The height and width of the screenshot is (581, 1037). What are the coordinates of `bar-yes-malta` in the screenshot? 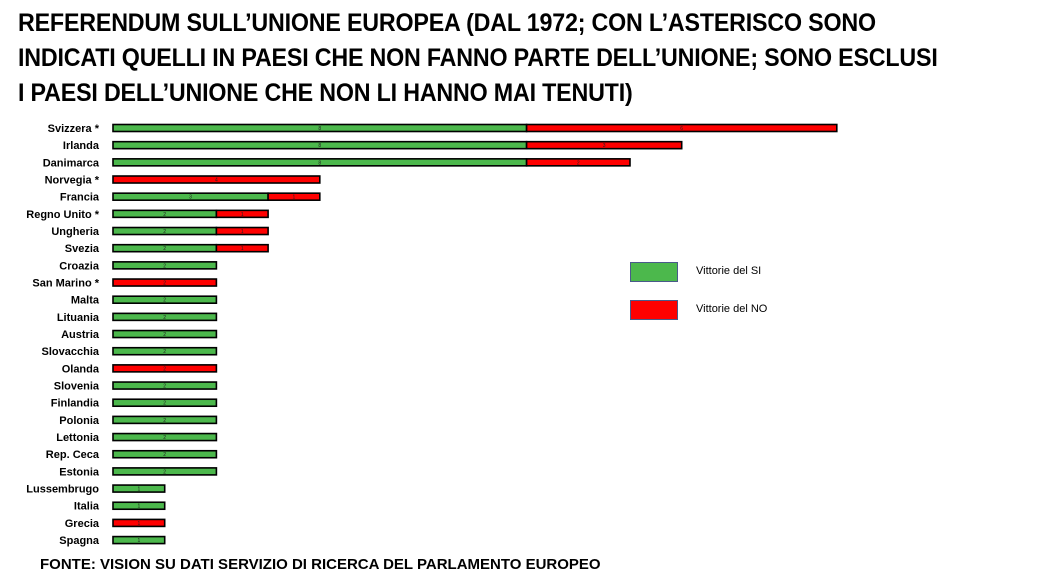 It's located at (165, 300).